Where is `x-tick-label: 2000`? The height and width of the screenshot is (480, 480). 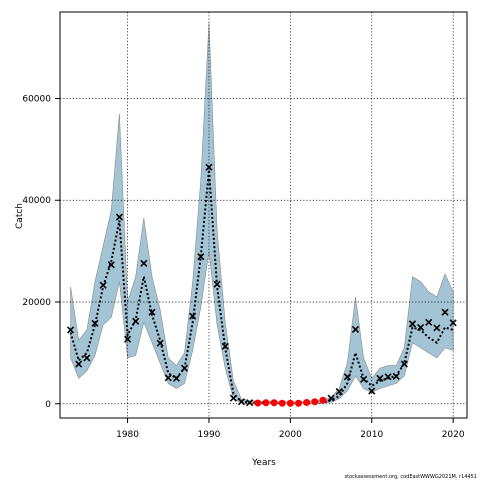
x-tick-label: 2000 is located at coordinates (290, 435).